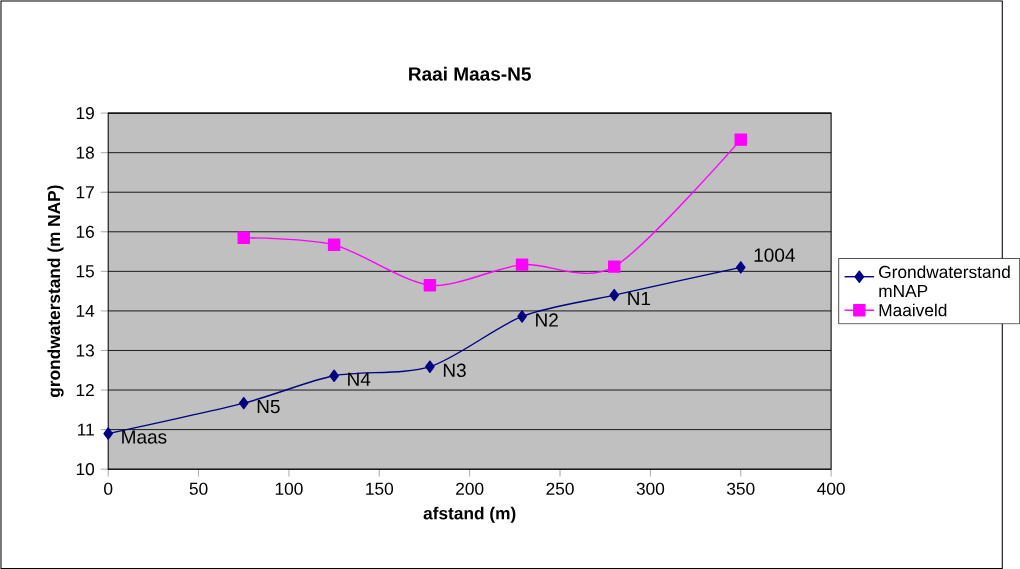 The width and height of the screenshot is (1020, 569). Describe the element at coordinates (86, 429) in the screenshot. I see `y-tick-label: 11` at that location.